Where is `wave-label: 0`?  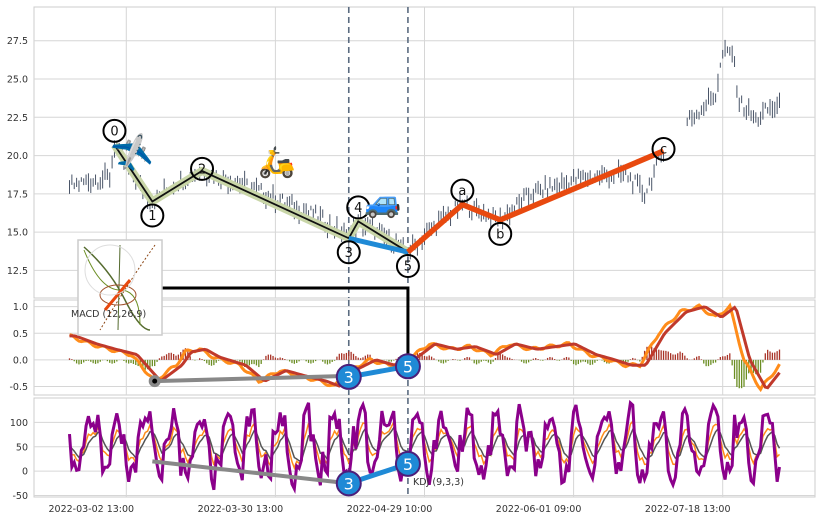 wave-label: 0 is located at coordinates (114, 131).